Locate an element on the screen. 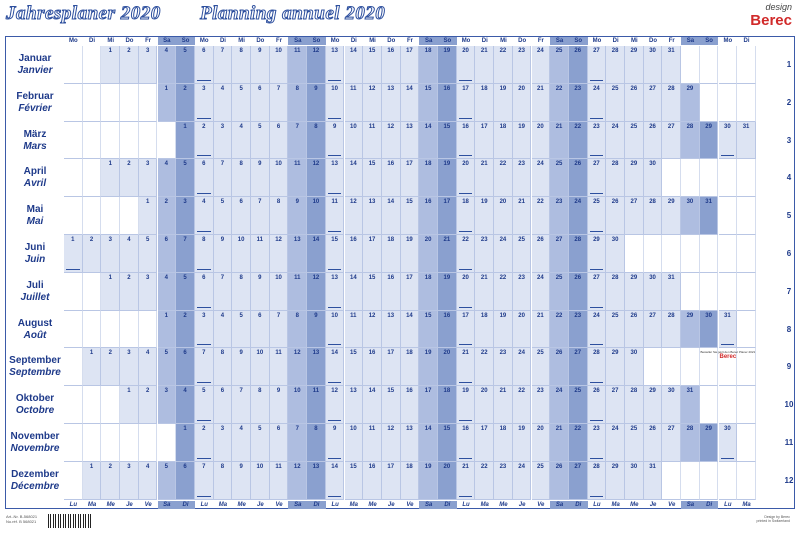 The image size is (800, 543). day-cell: 27 is located at coordinates (634, 216).